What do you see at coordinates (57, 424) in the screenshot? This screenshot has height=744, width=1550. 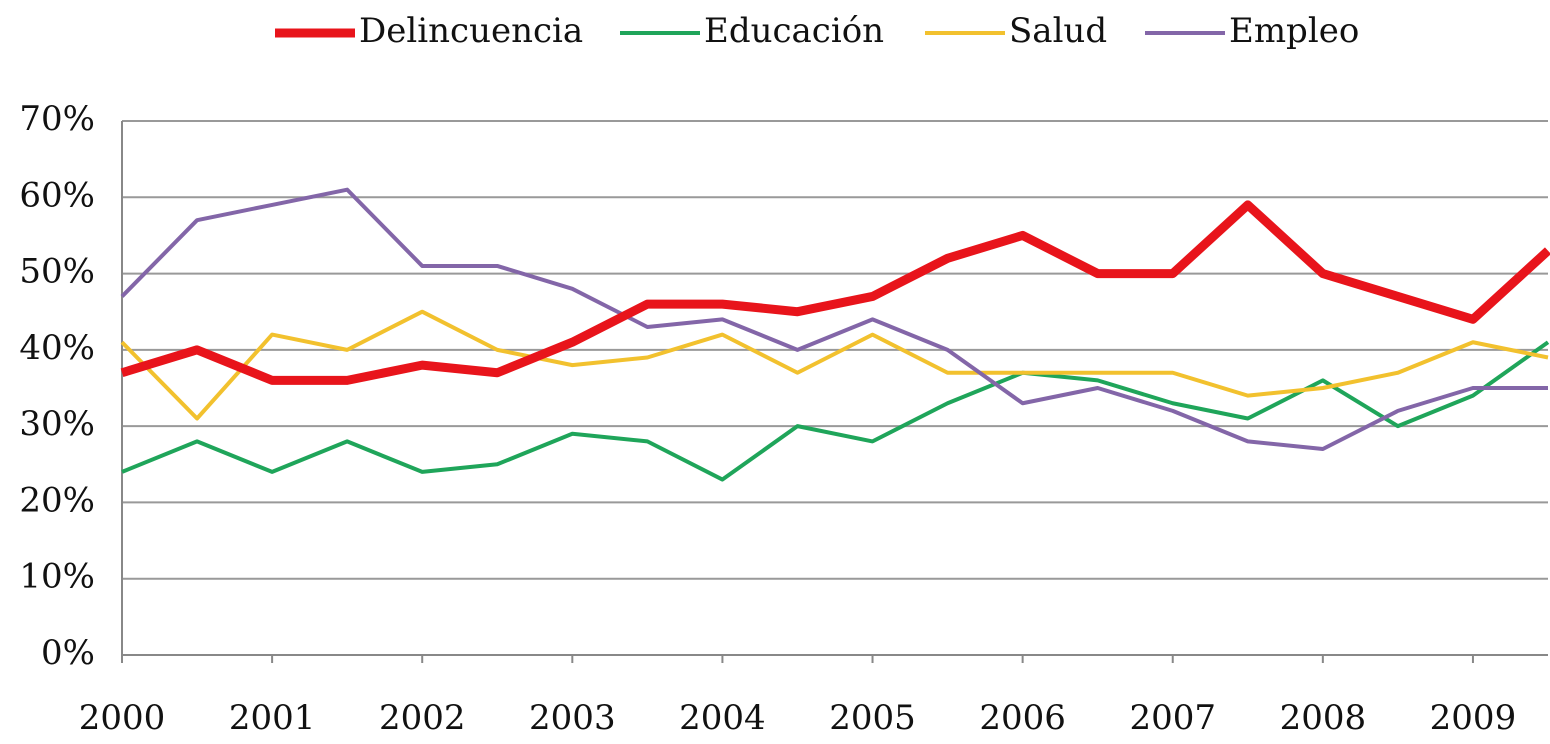 I see `y-tick-label: 30%` at bounding box center [57, 424].